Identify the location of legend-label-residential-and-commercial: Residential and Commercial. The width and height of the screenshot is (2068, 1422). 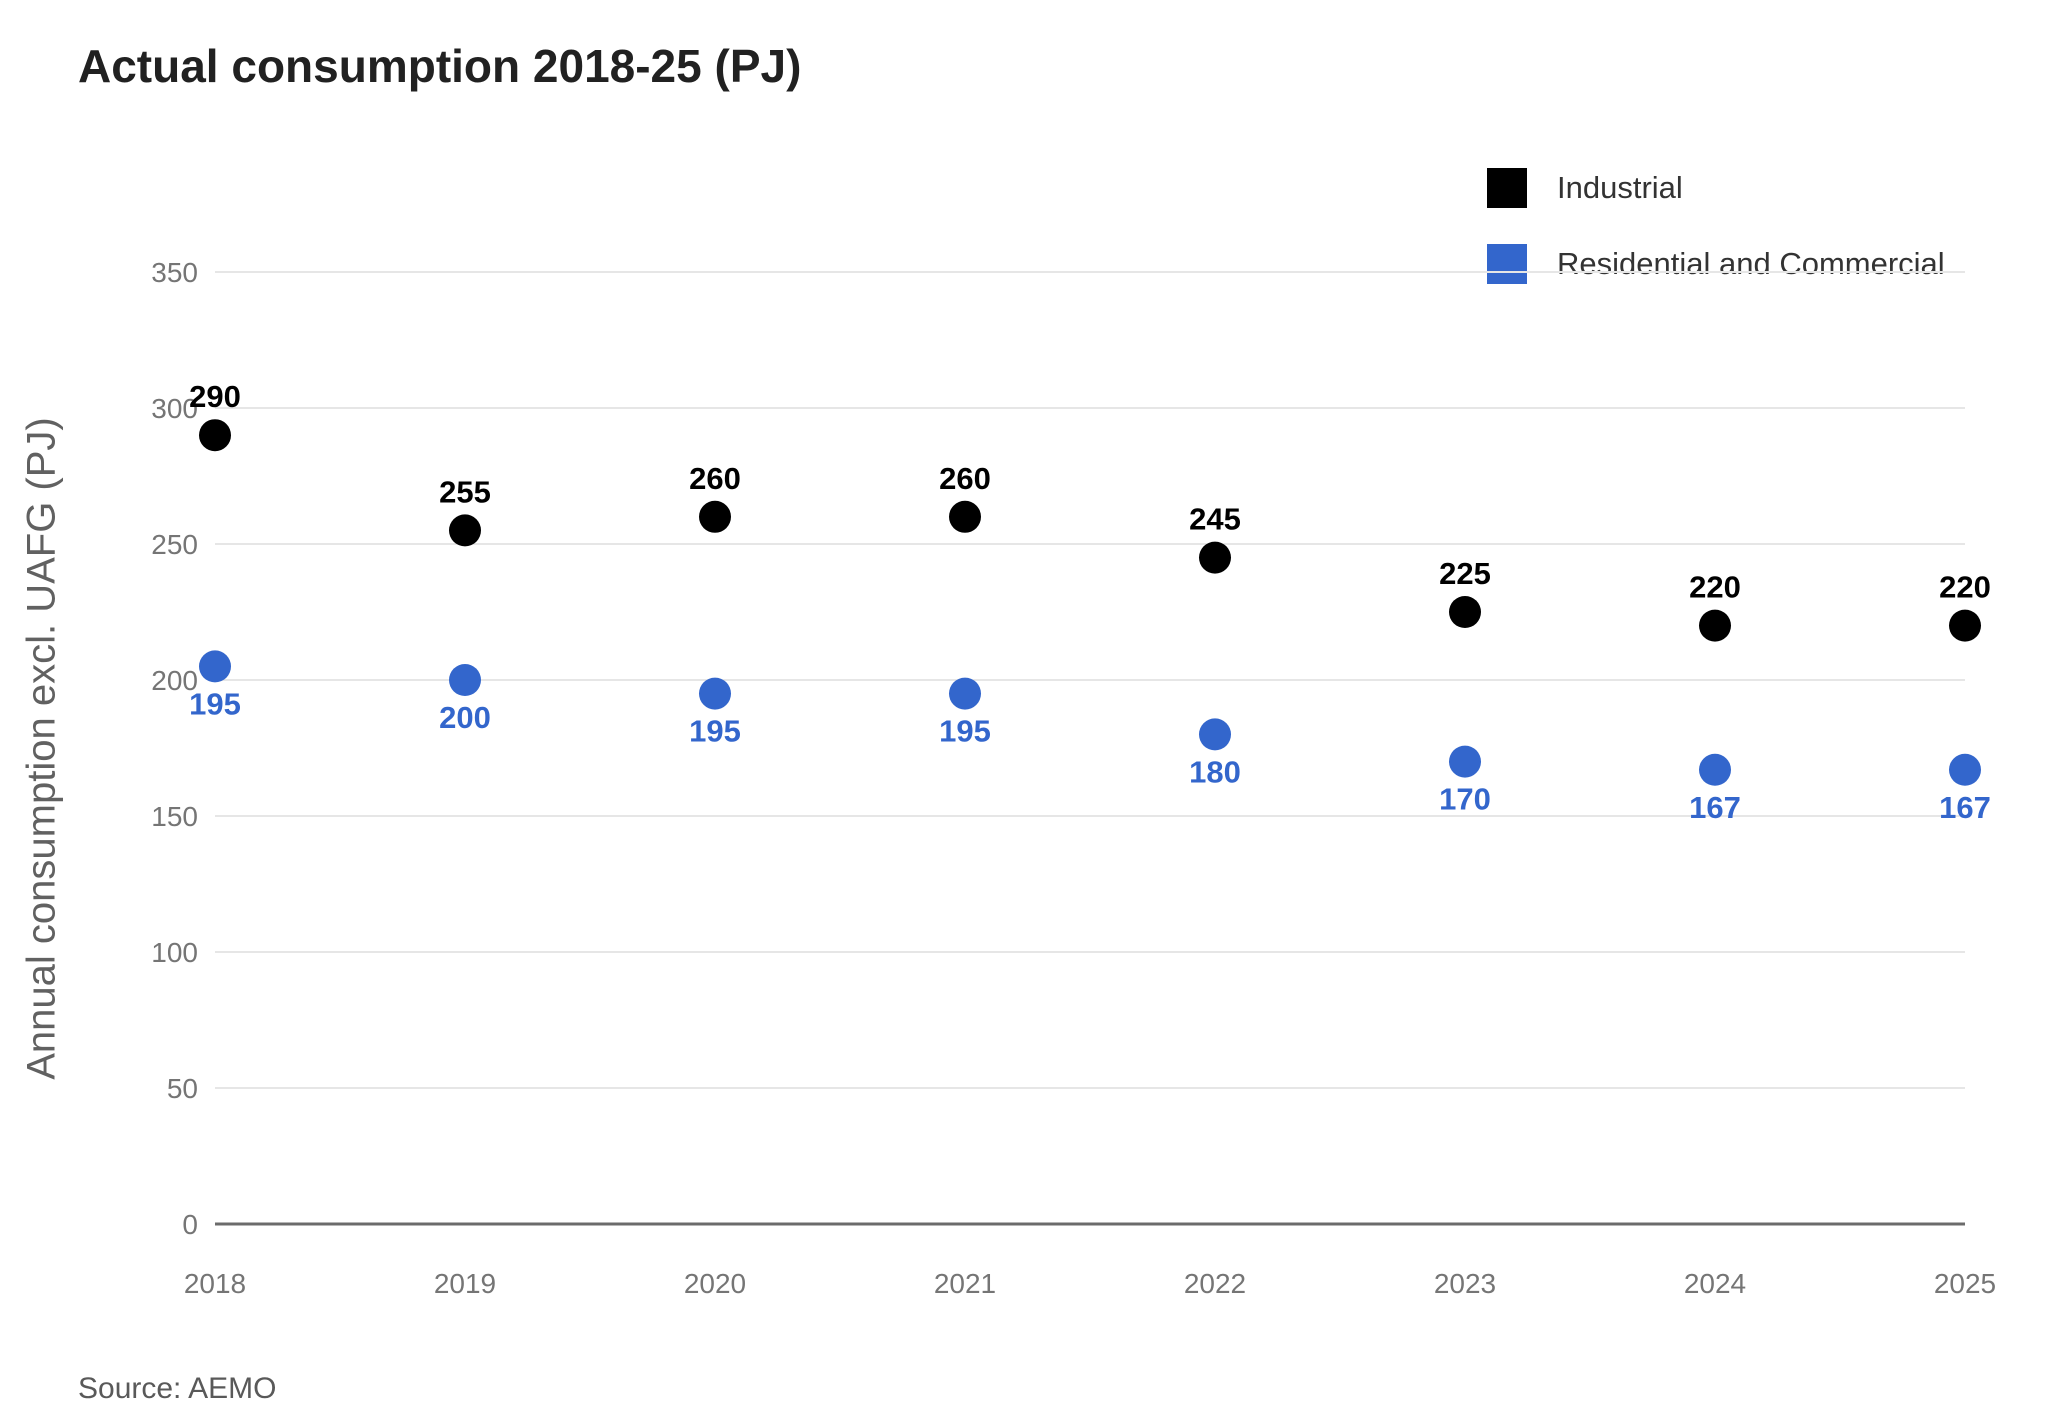
(1751, 263).